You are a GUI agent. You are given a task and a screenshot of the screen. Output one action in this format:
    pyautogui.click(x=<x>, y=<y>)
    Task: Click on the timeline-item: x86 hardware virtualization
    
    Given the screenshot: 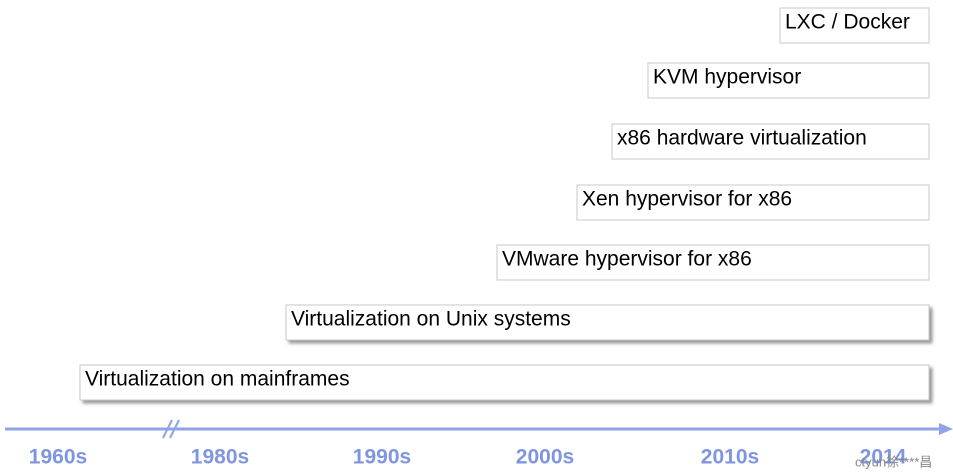 What is the action you would take?
    pyautogui.click(x=770, y=141)
    